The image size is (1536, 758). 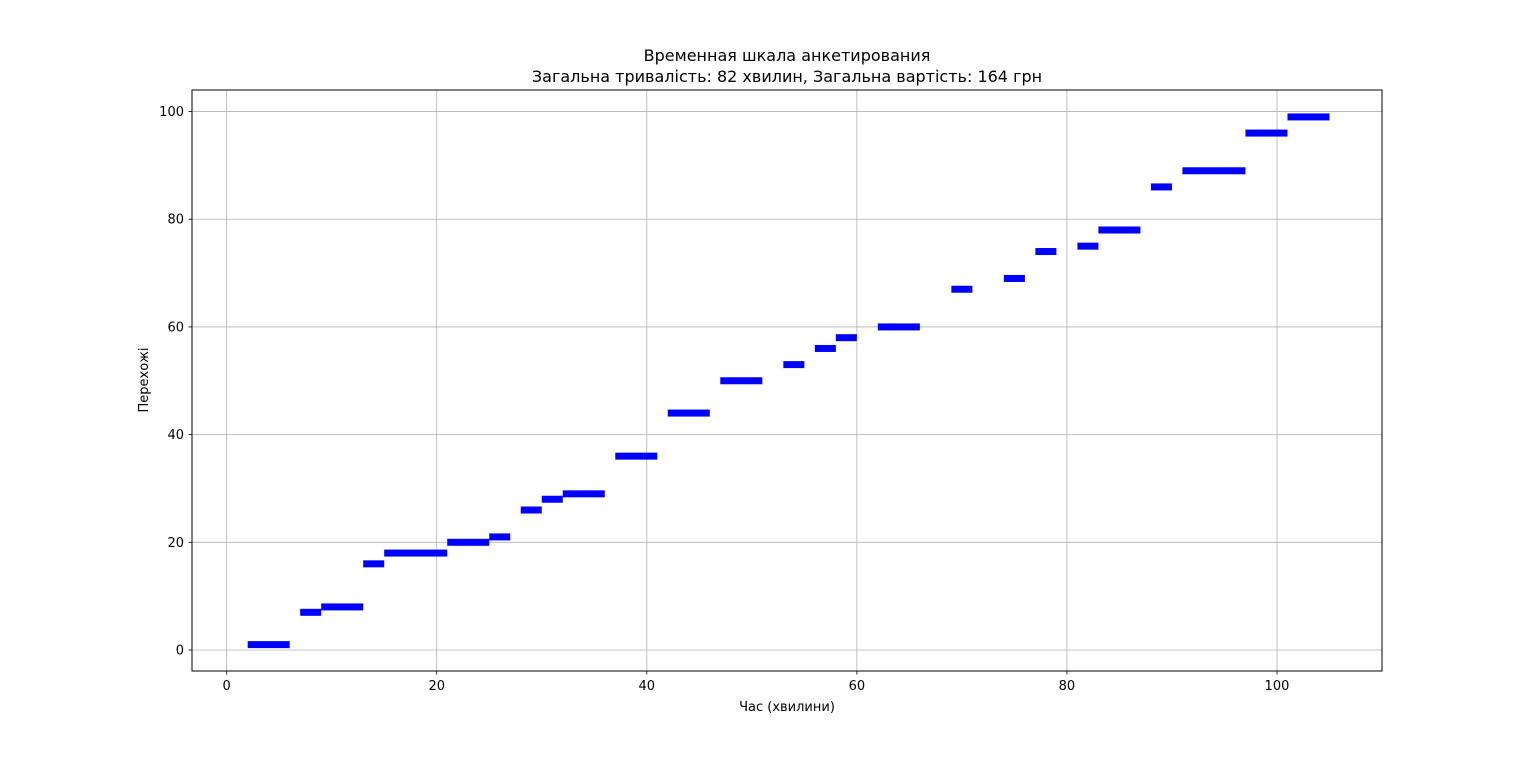 What do you see at coordinates (227, 686) in the screenshot?
I see `x-tick-label: 0` at bounding box center [227, 686].